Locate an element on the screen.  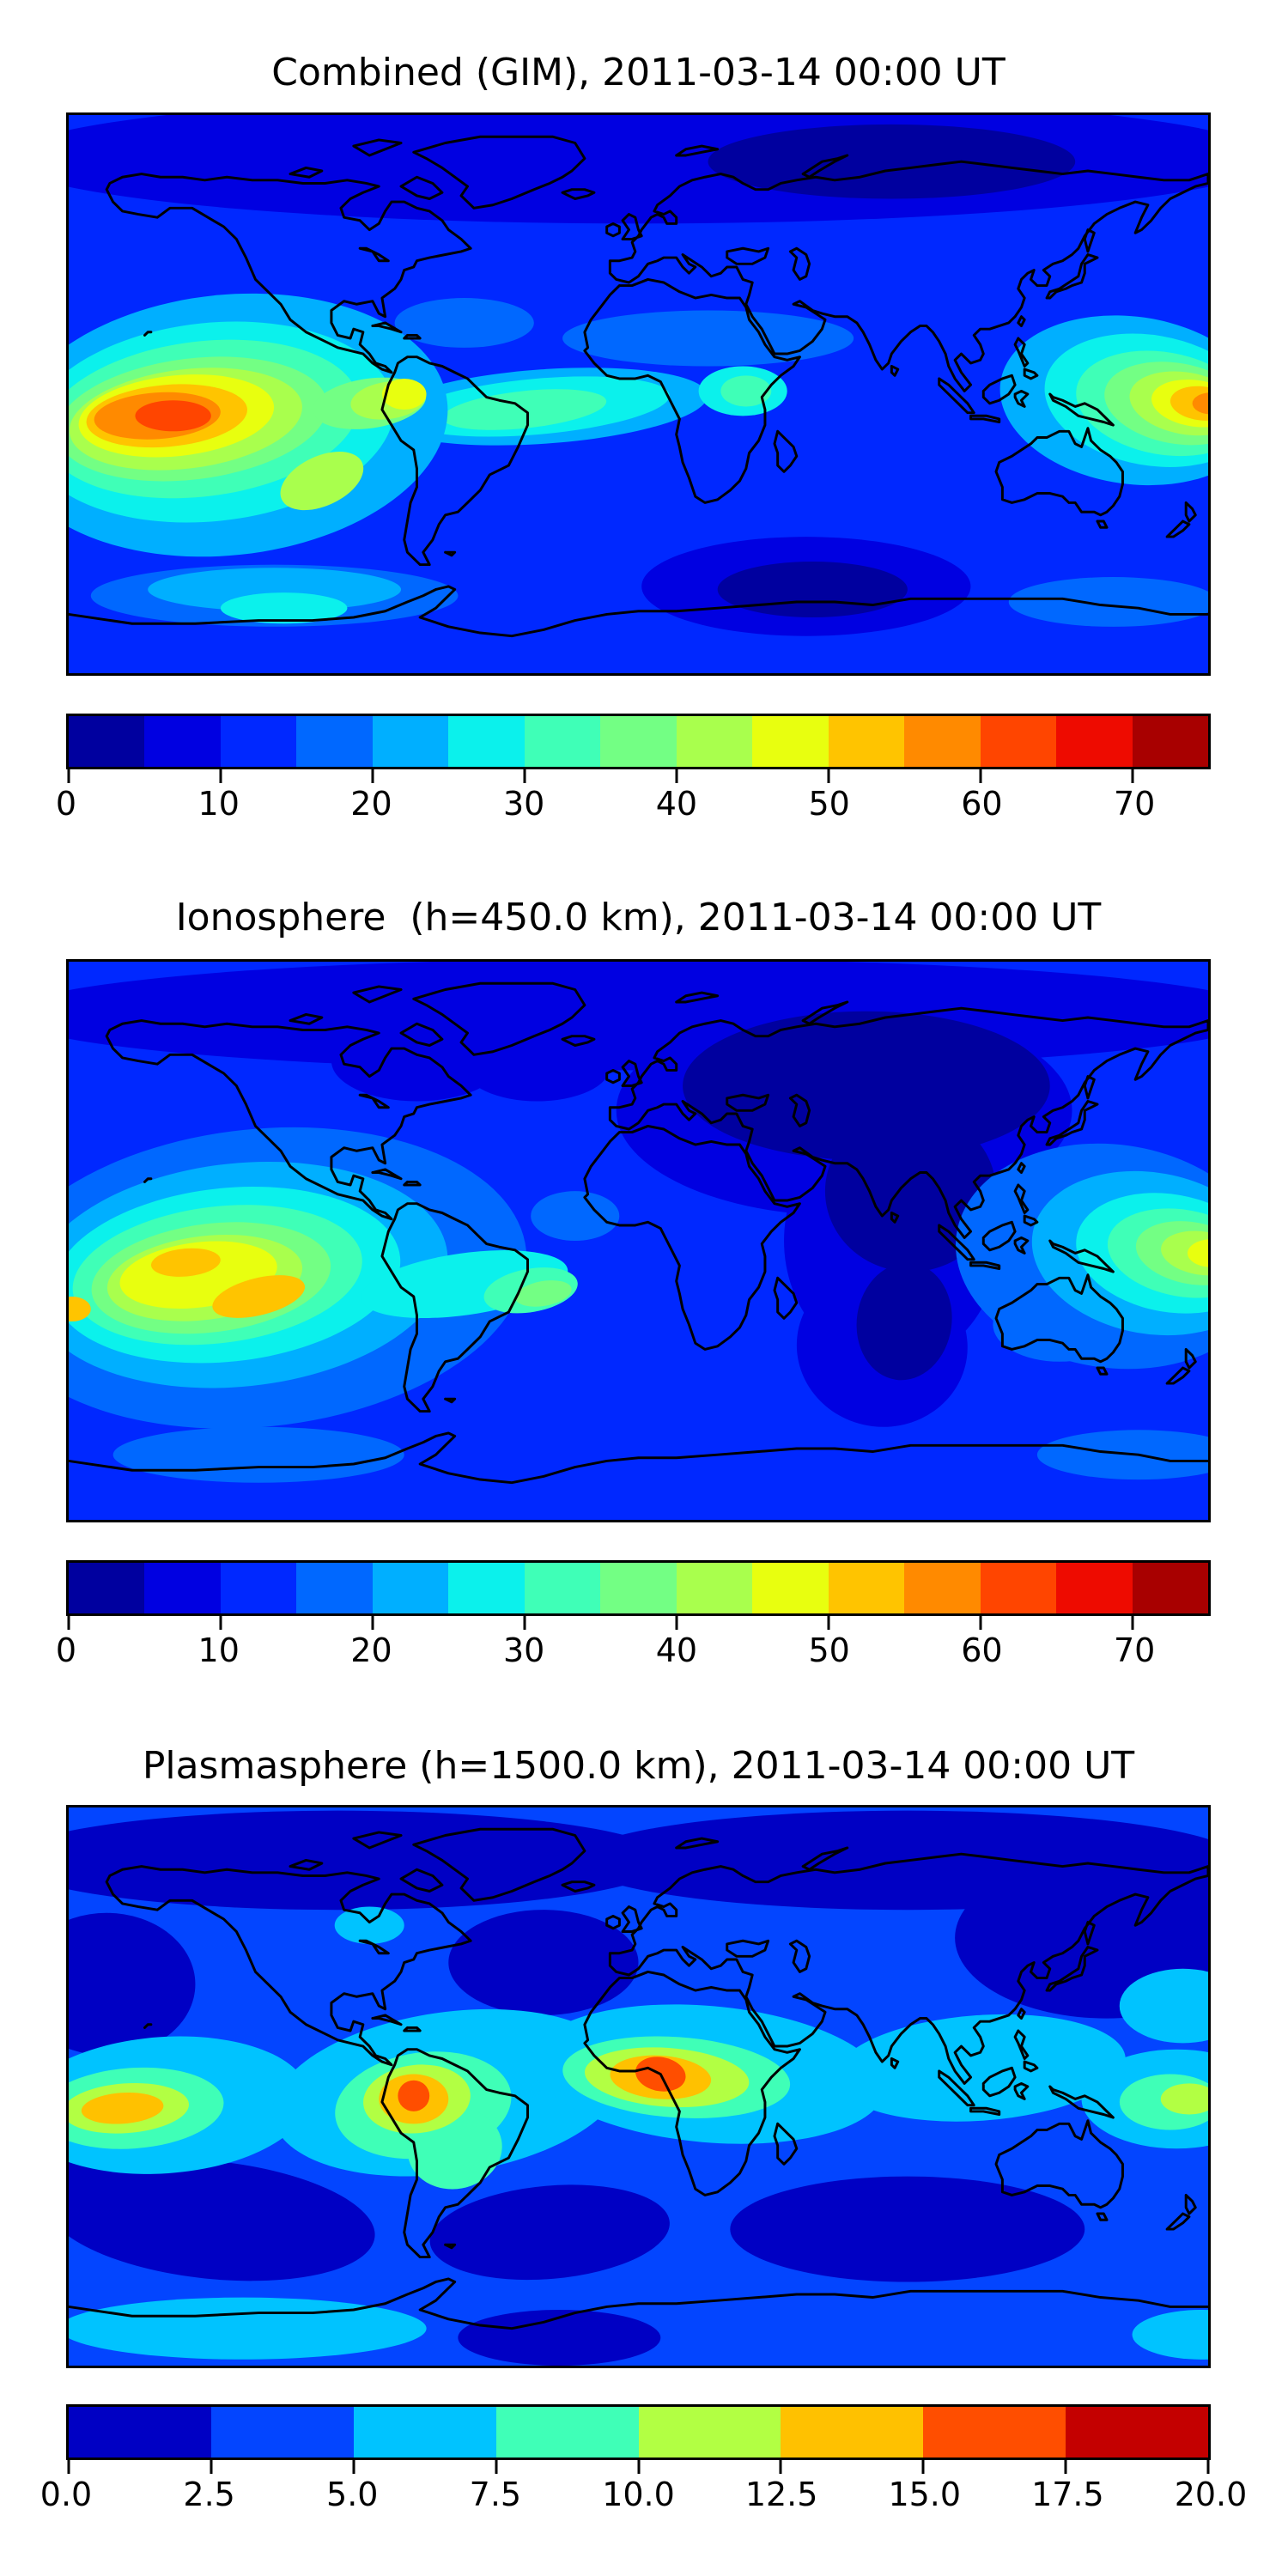
colorbar-tick-label: 17.5 is located at coordinates (1067, 2494).